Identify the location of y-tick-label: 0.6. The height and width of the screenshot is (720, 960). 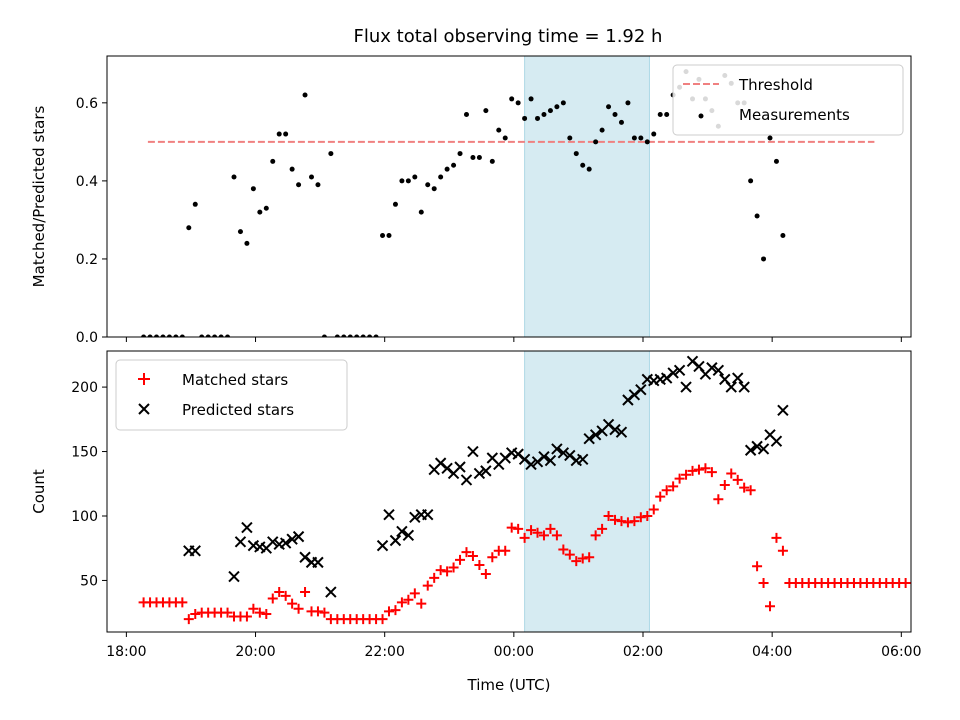
(87, 104).